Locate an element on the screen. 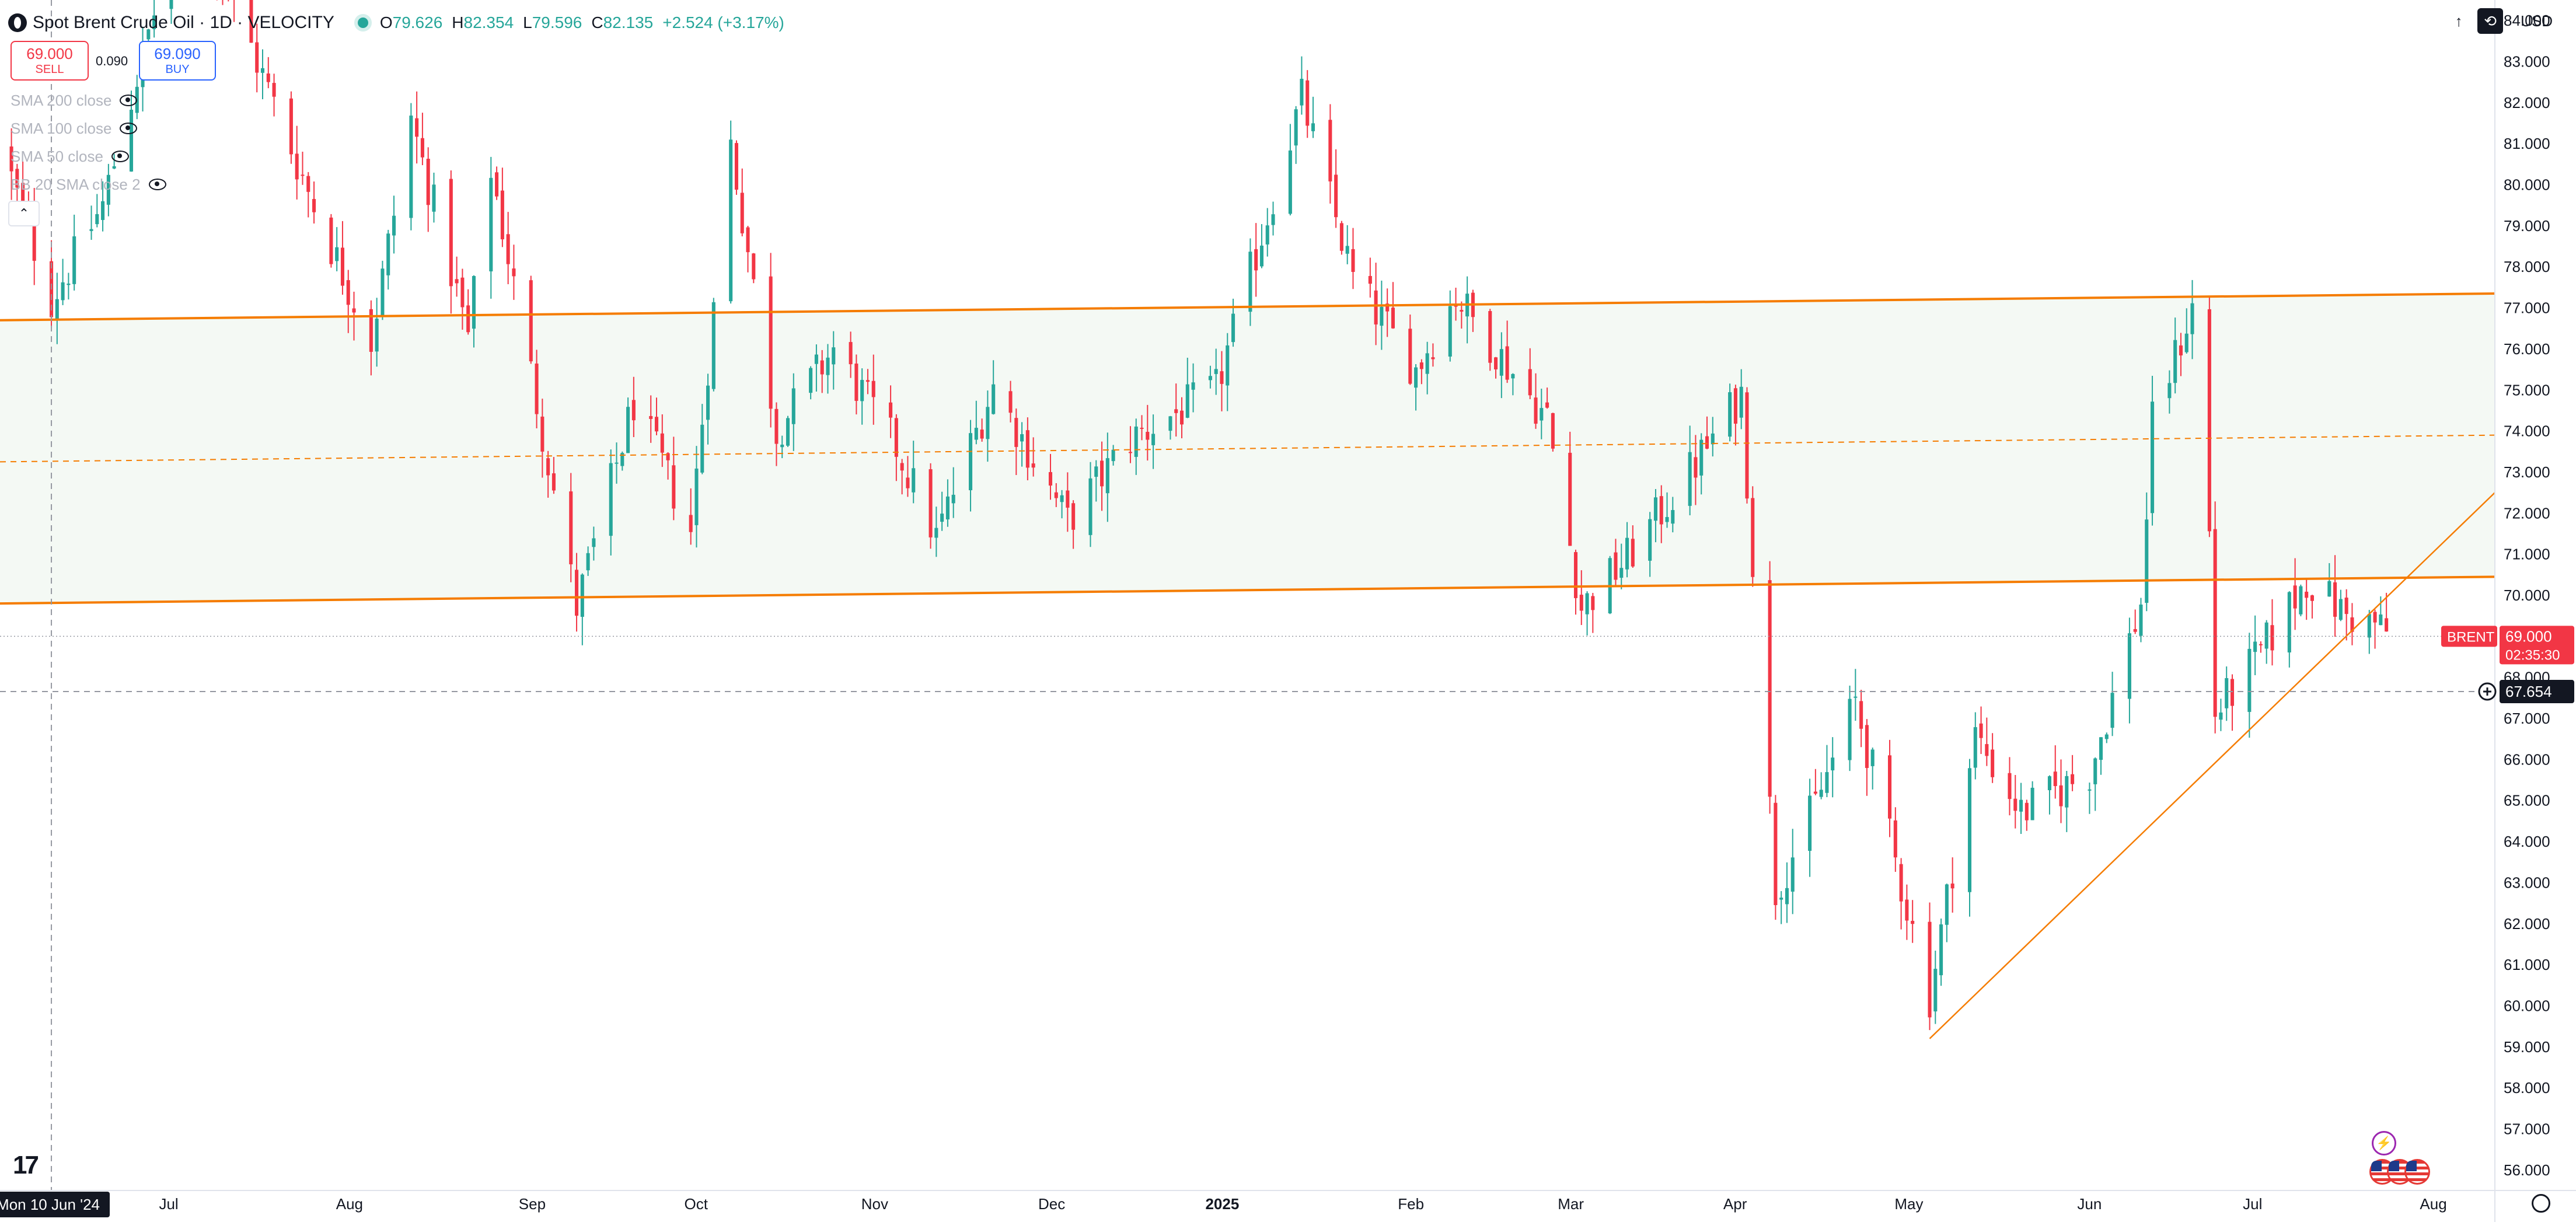  symbol-tag-bg is located at coordinates (2469, 636).